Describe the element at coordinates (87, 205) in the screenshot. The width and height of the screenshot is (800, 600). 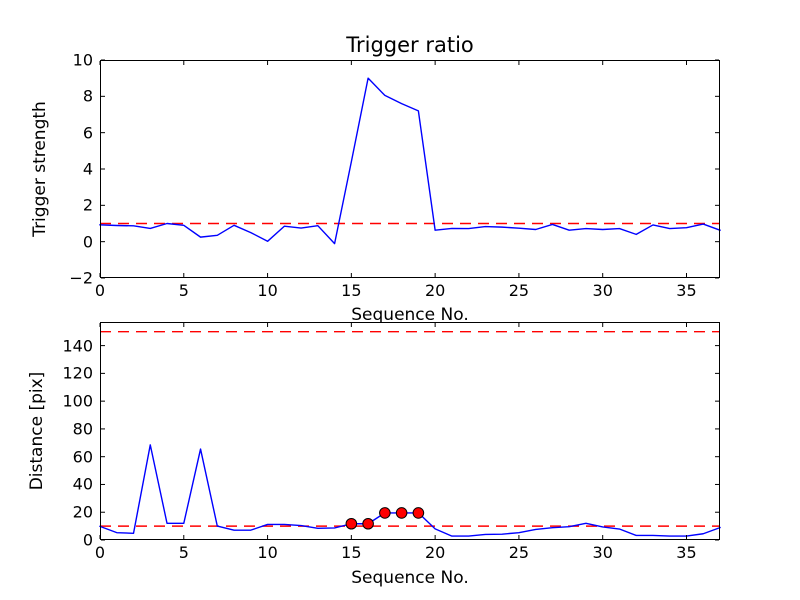
I see `y-tick-label: 2` at that location.